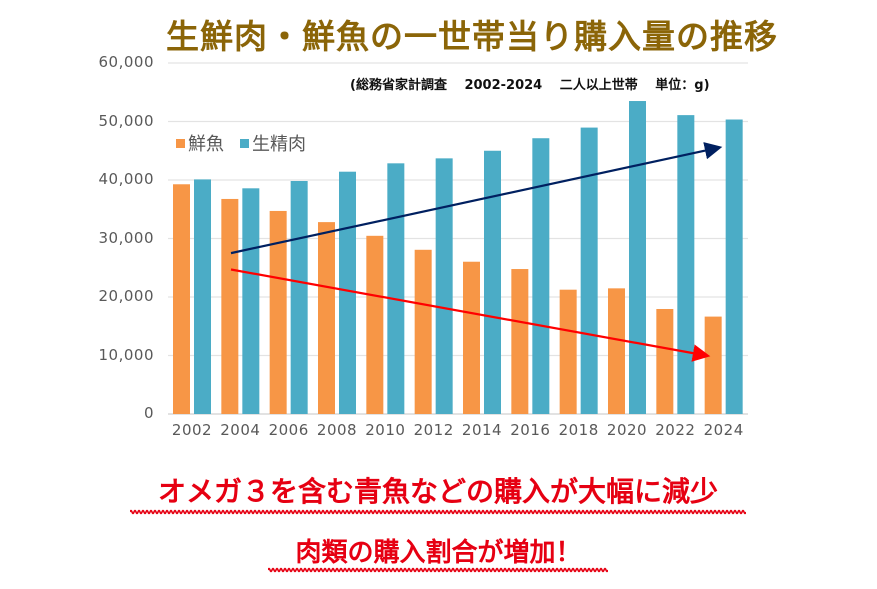 This screenshot has height=589, width=877. What do you see at coordinates (482, 430) in the screenshot?
I see `x-tick-label: 2014` at bounding box center [482, 430].